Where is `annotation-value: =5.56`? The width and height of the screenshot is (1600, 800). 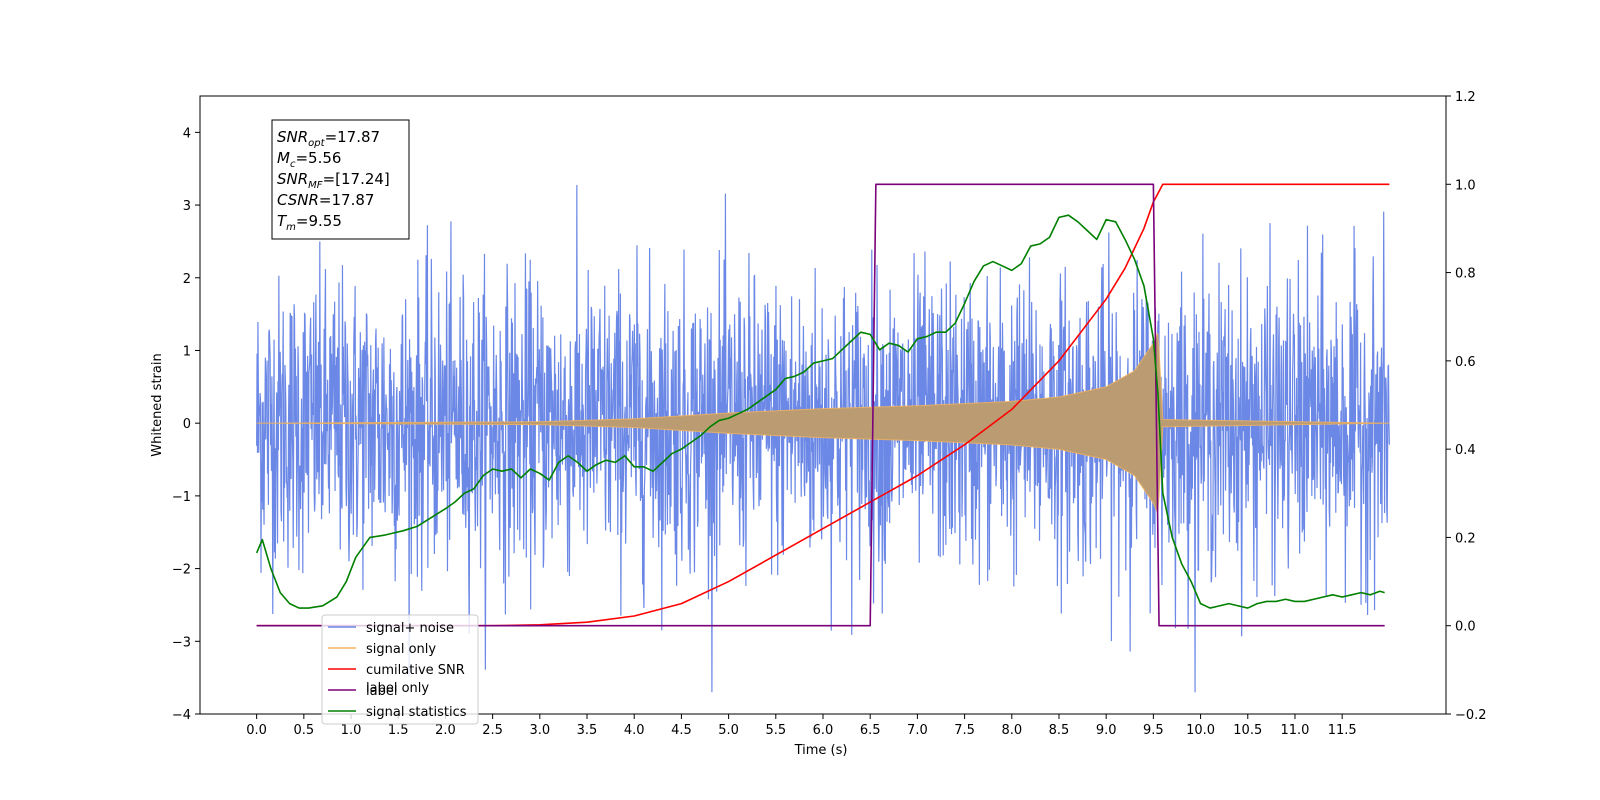
annotation-value: =5.56 is located at coordinates (318, 158).